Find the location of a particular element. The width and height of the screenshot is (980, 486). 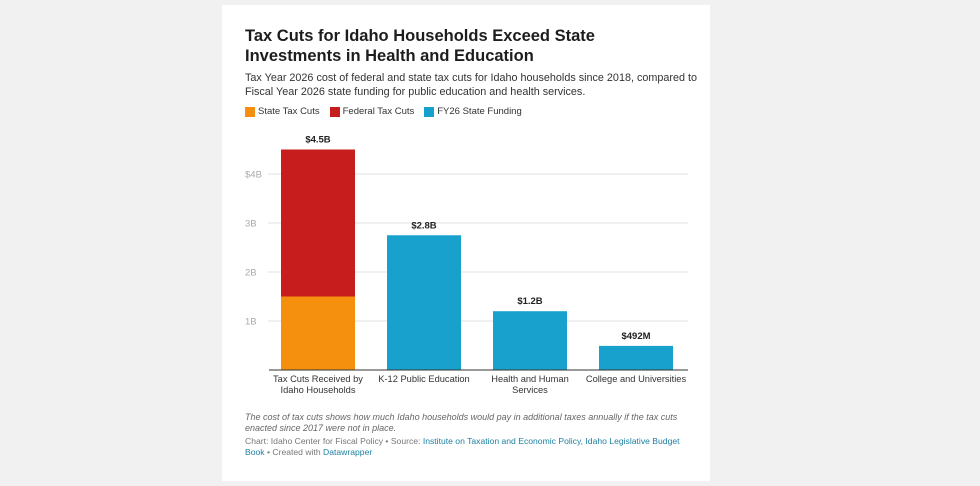

legend-item: FY26 State Funding is located at coordinates (473, 111).